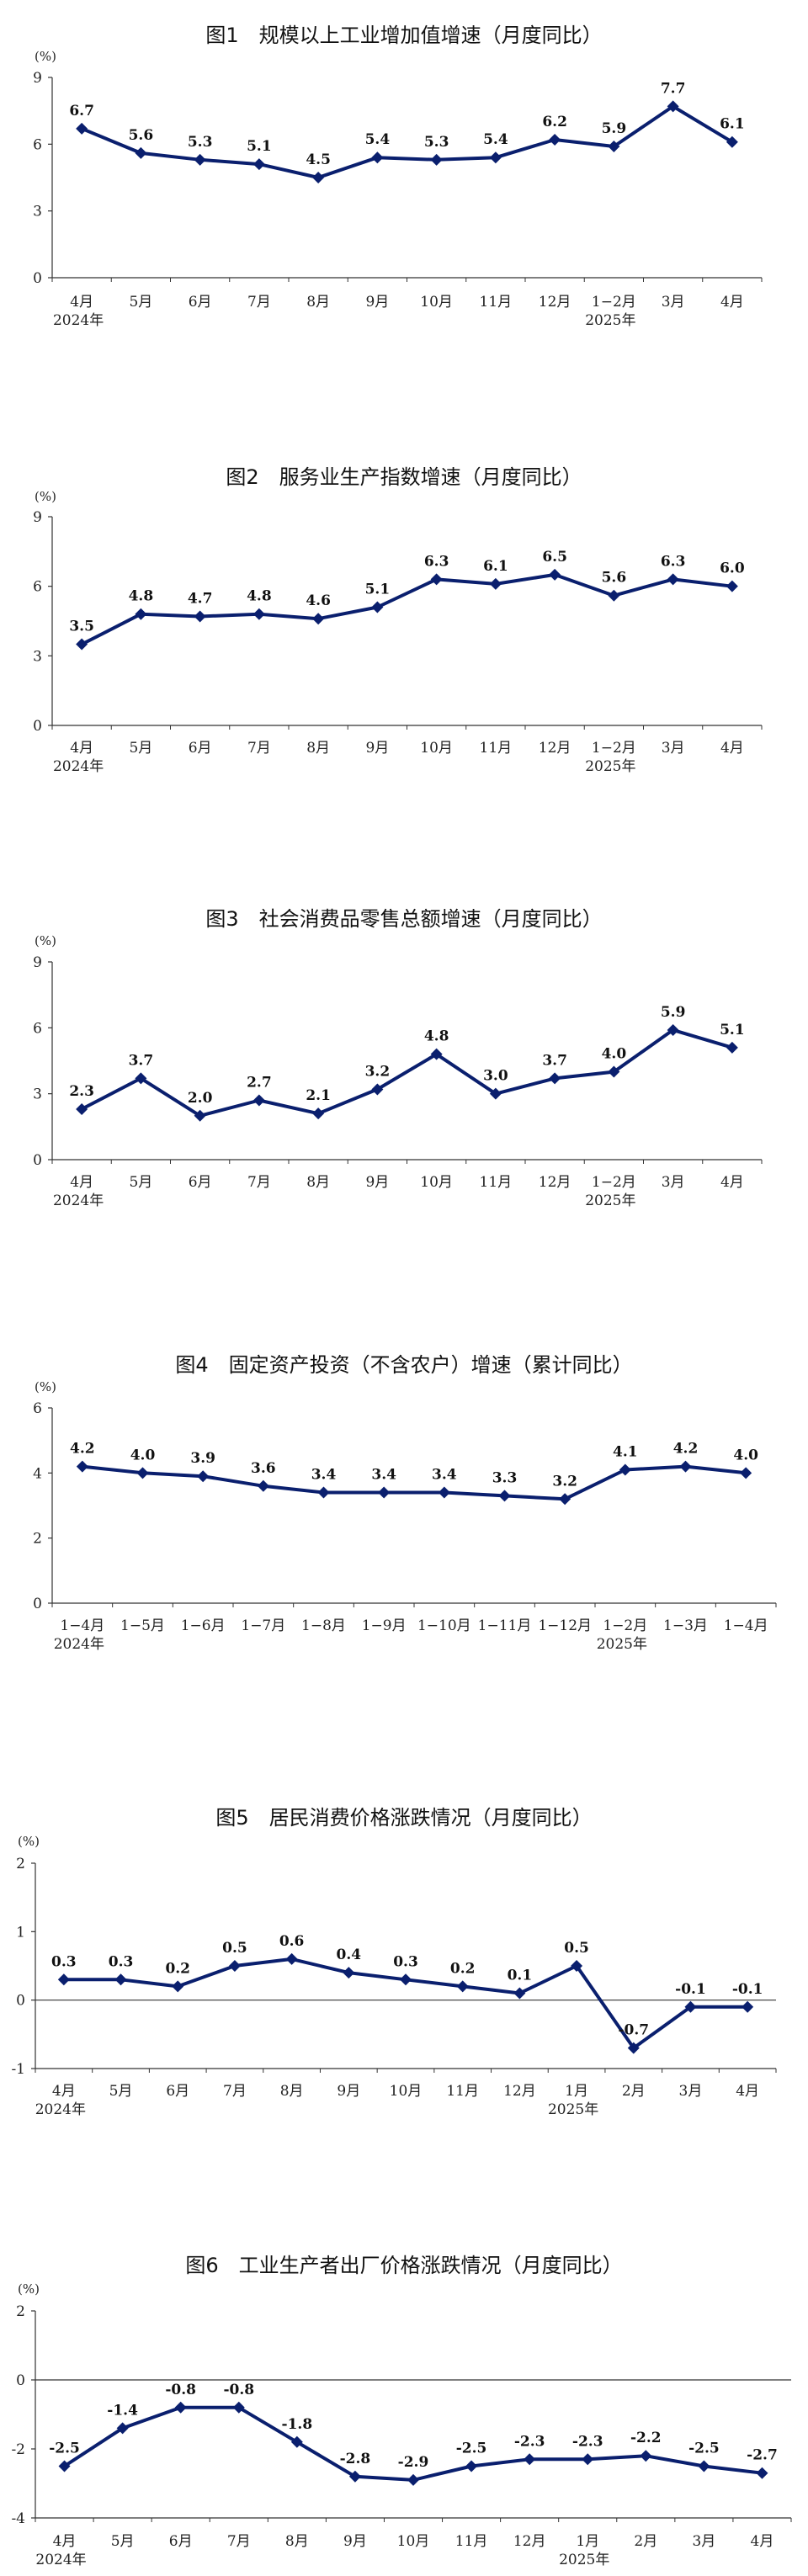 This screenshot has width=808, height=2576. What do you see at coordinates (203, 1625) in the screenshot?
I see `x-tick-label: 1−6月` at bounding box center [203, 1625].